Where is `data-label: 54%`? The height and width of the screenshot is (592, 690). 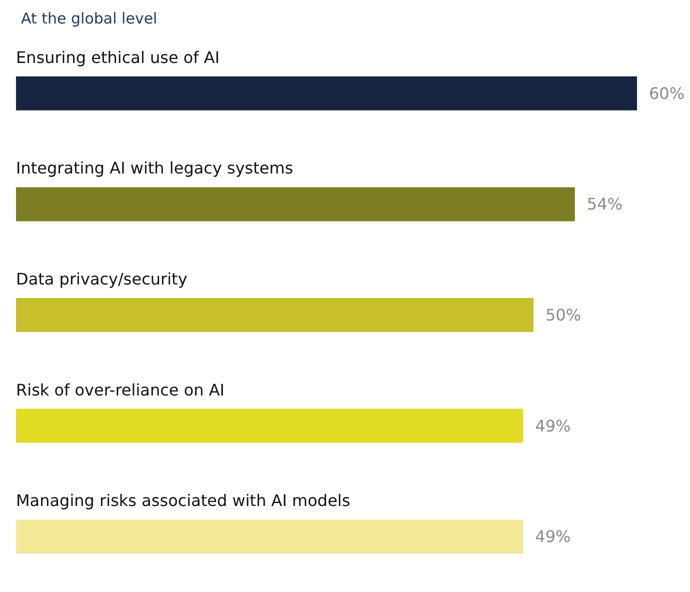
data-label: 54% is located at coordinates (604, 204).